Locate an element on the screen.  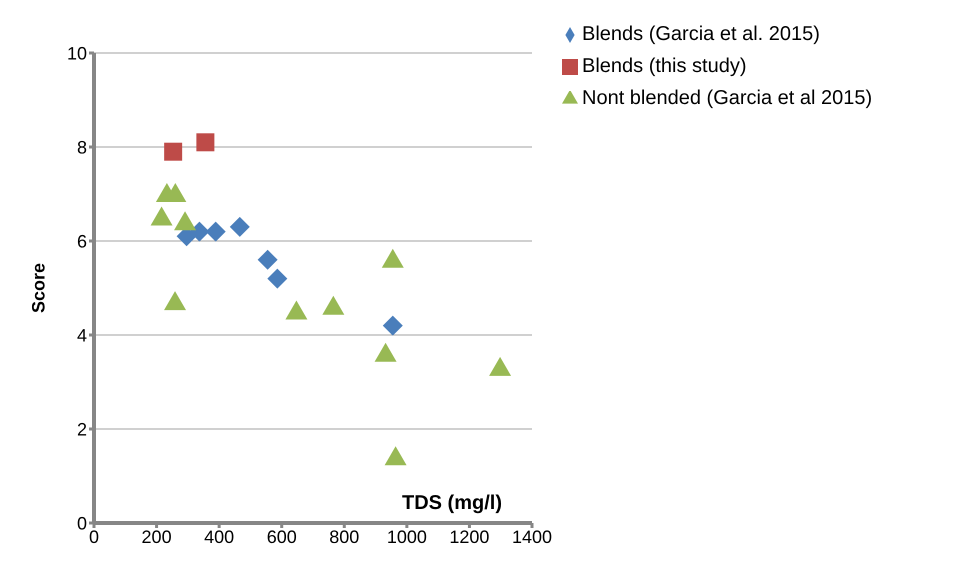
y-tick-label: 10 is located at coordinates (76, 53).